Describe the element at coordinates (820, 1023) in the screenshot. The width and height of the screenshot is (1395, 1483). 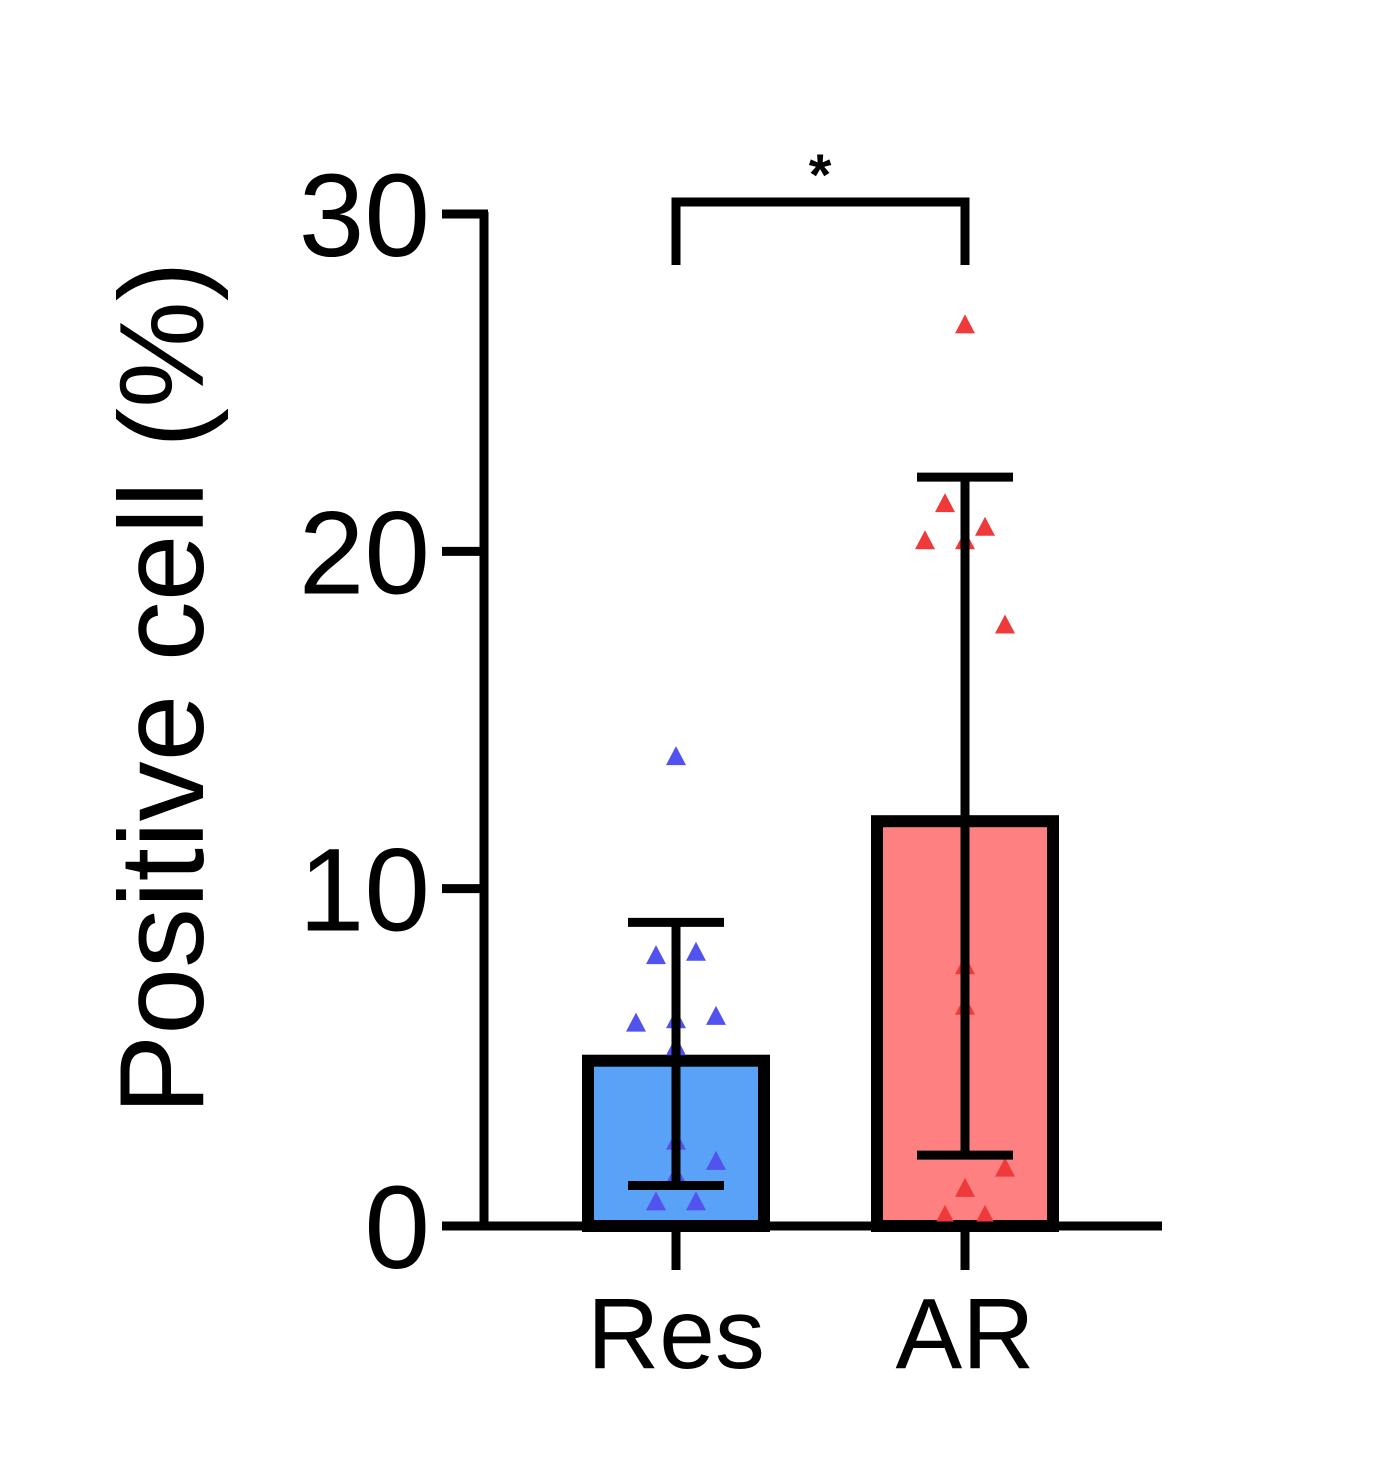
I see `bars-layer` at that location.